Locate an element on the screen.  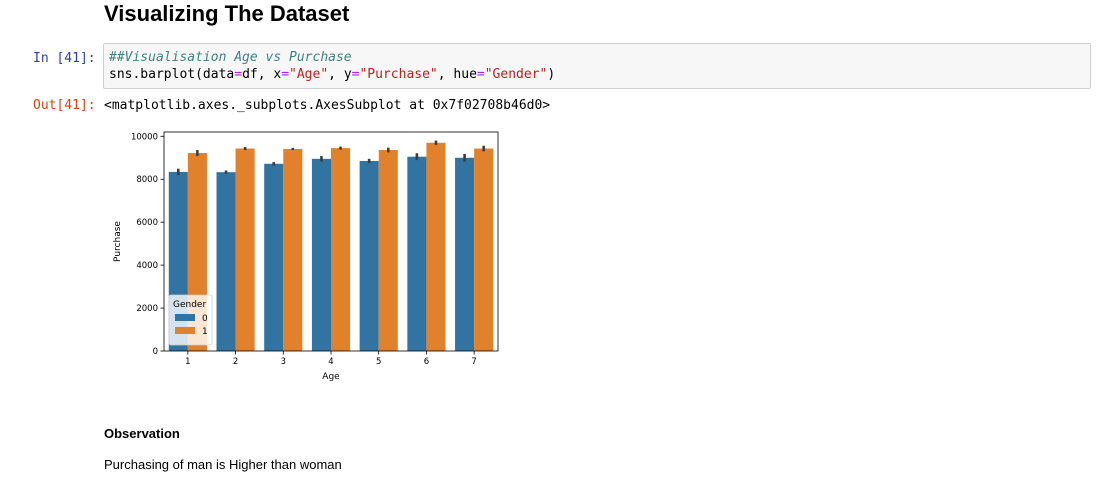
x-tick-label: 4 is located at coordinates (330, 362).